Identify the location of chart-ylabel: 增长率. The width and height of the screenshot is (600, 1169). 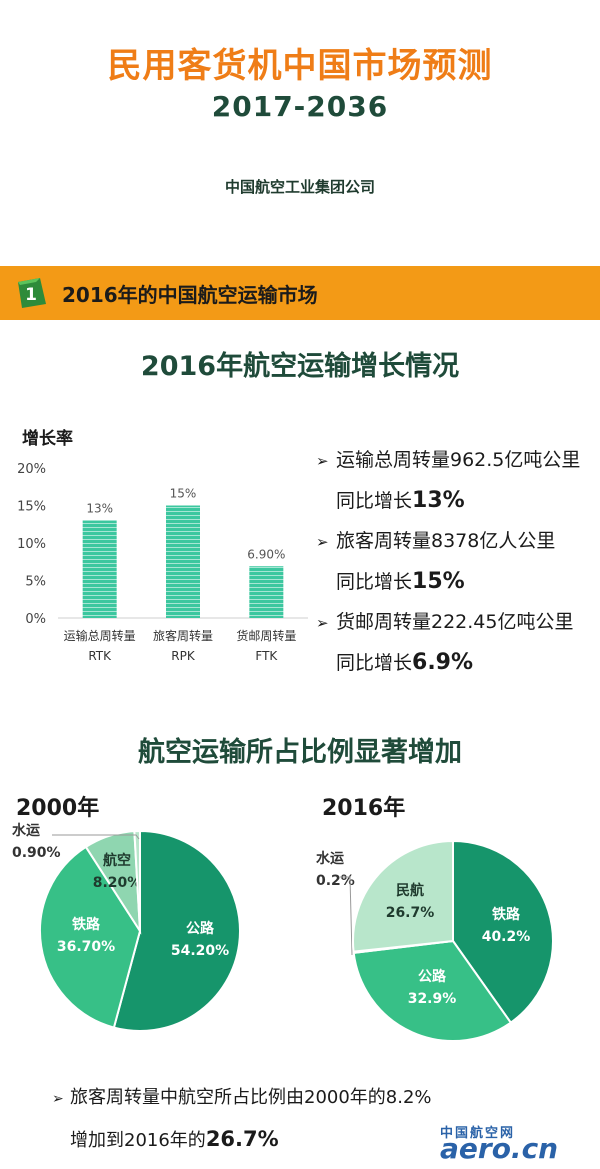
(47, 438).